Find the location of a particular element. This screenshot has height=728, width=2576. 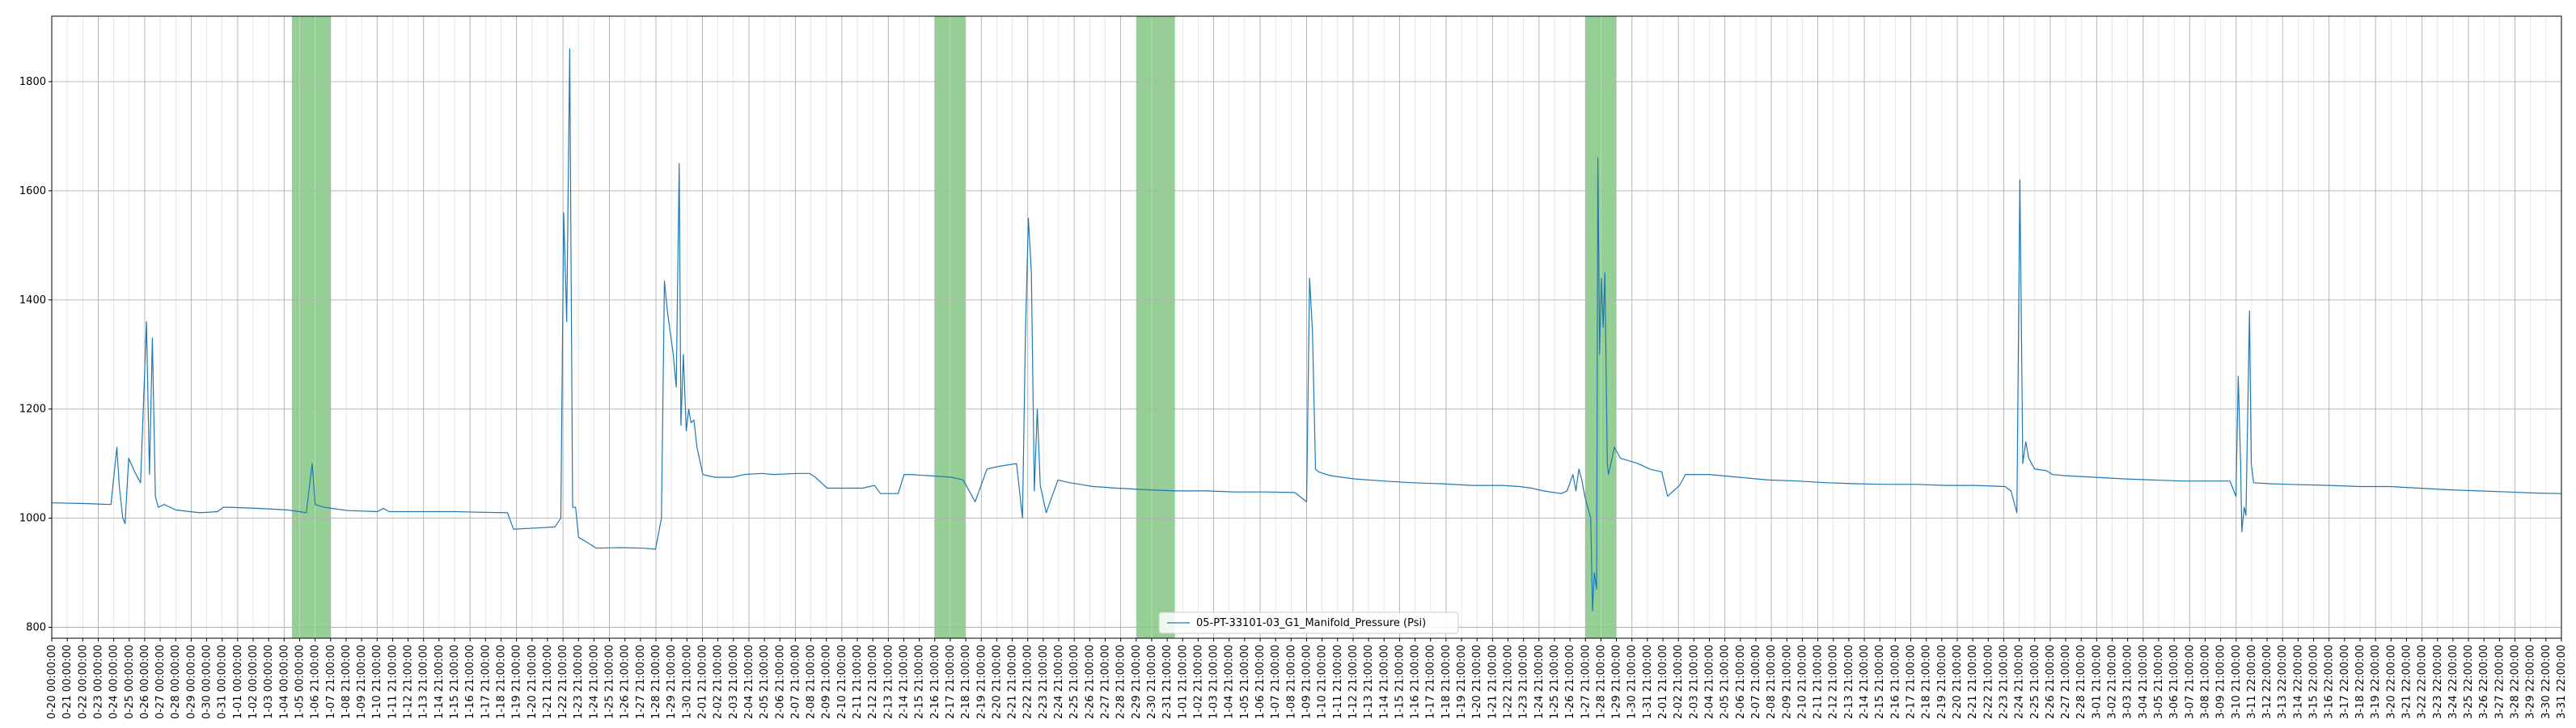

x-tick-label: 3-29 22:00:00 is located at coordinates (2531, 682).